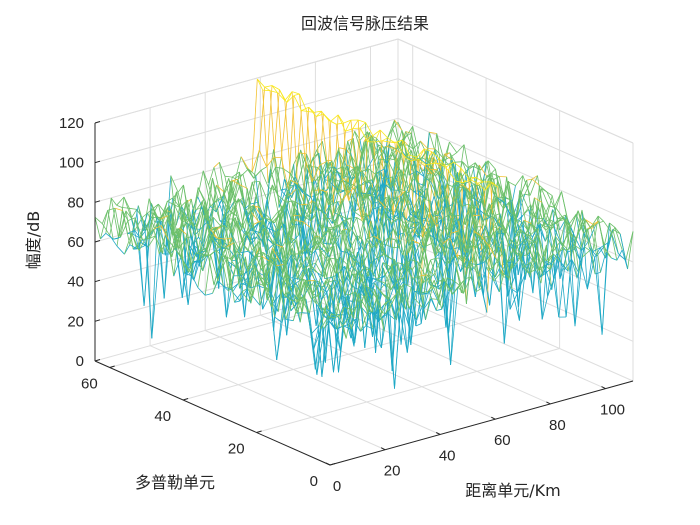  I want to click on x-tick-label: 100, so click(612, 410).